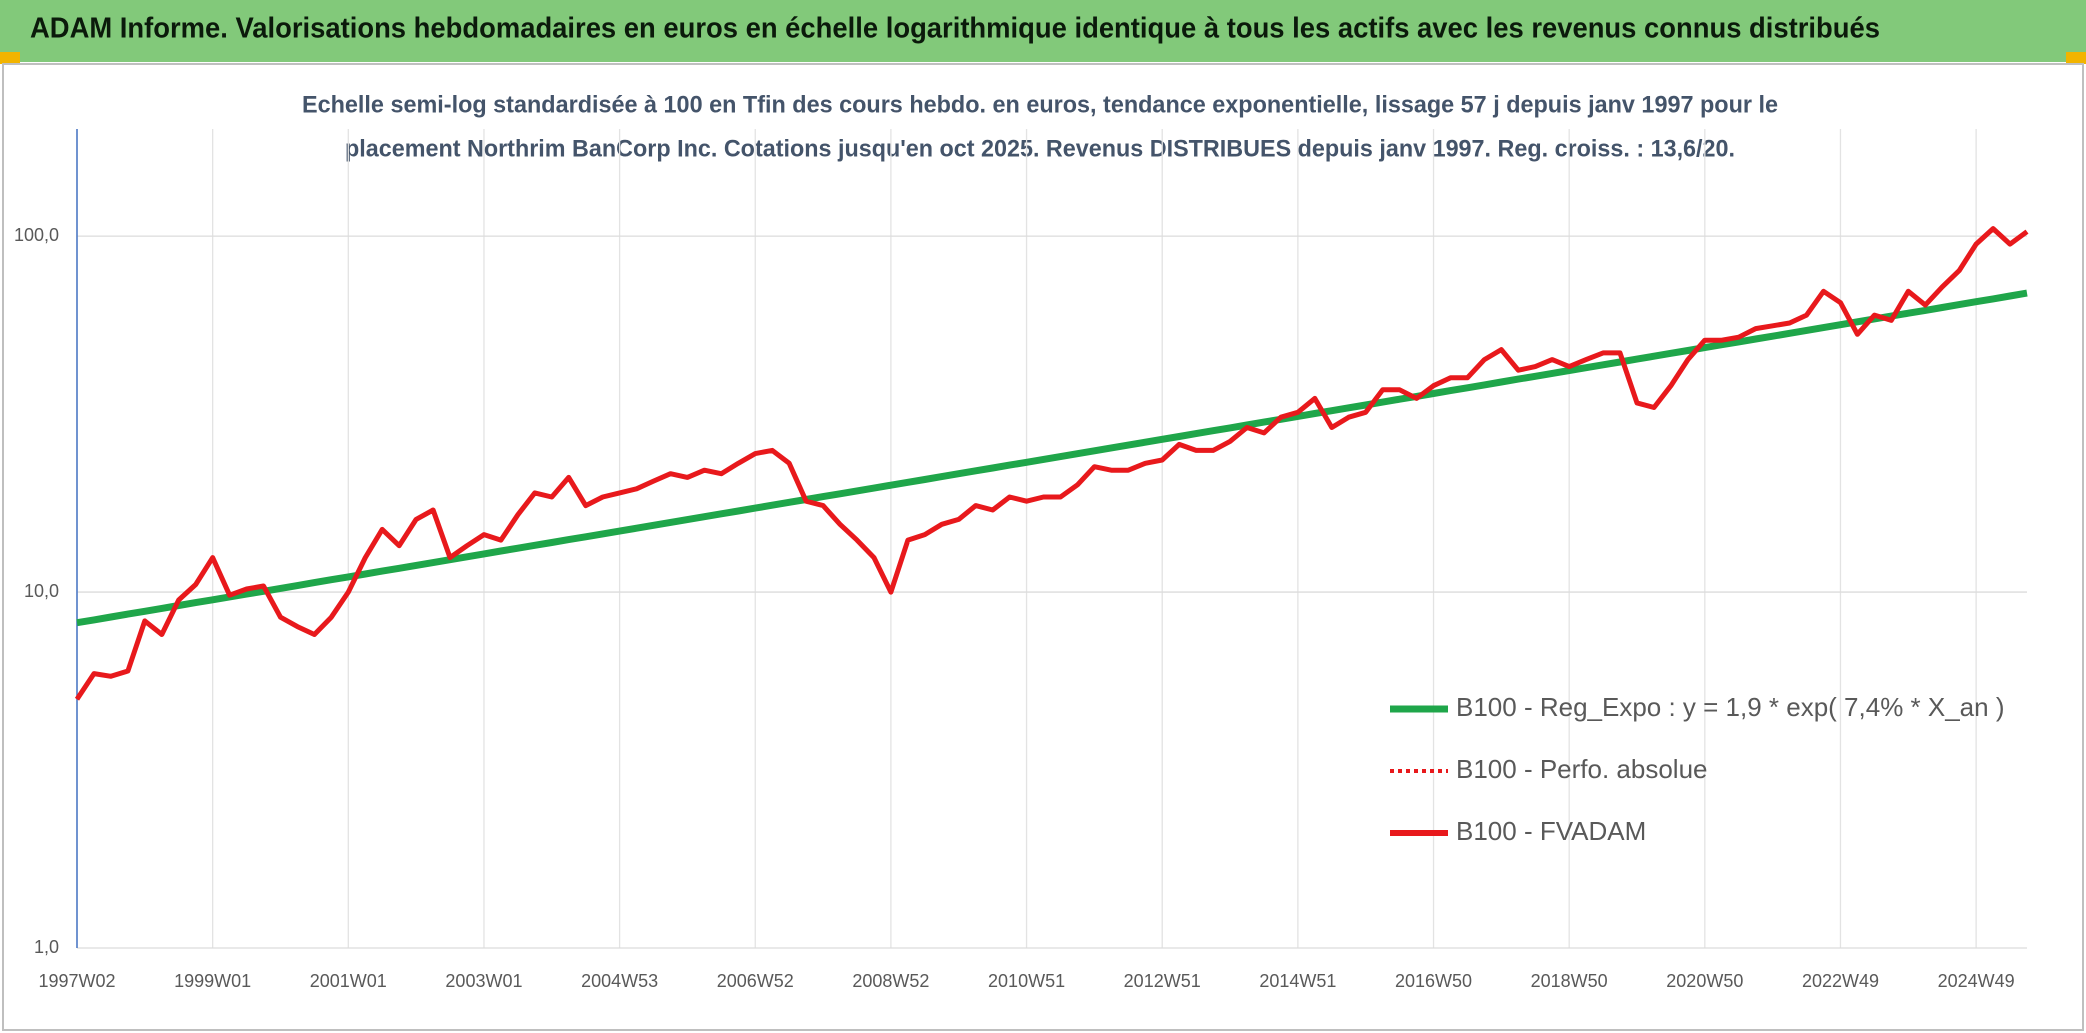 This screenshot has height=1033, width=2086. Describe the element at coordinates (1840, 981) in the screenshot. I see `x-tick-label: 2022W49` at that location.